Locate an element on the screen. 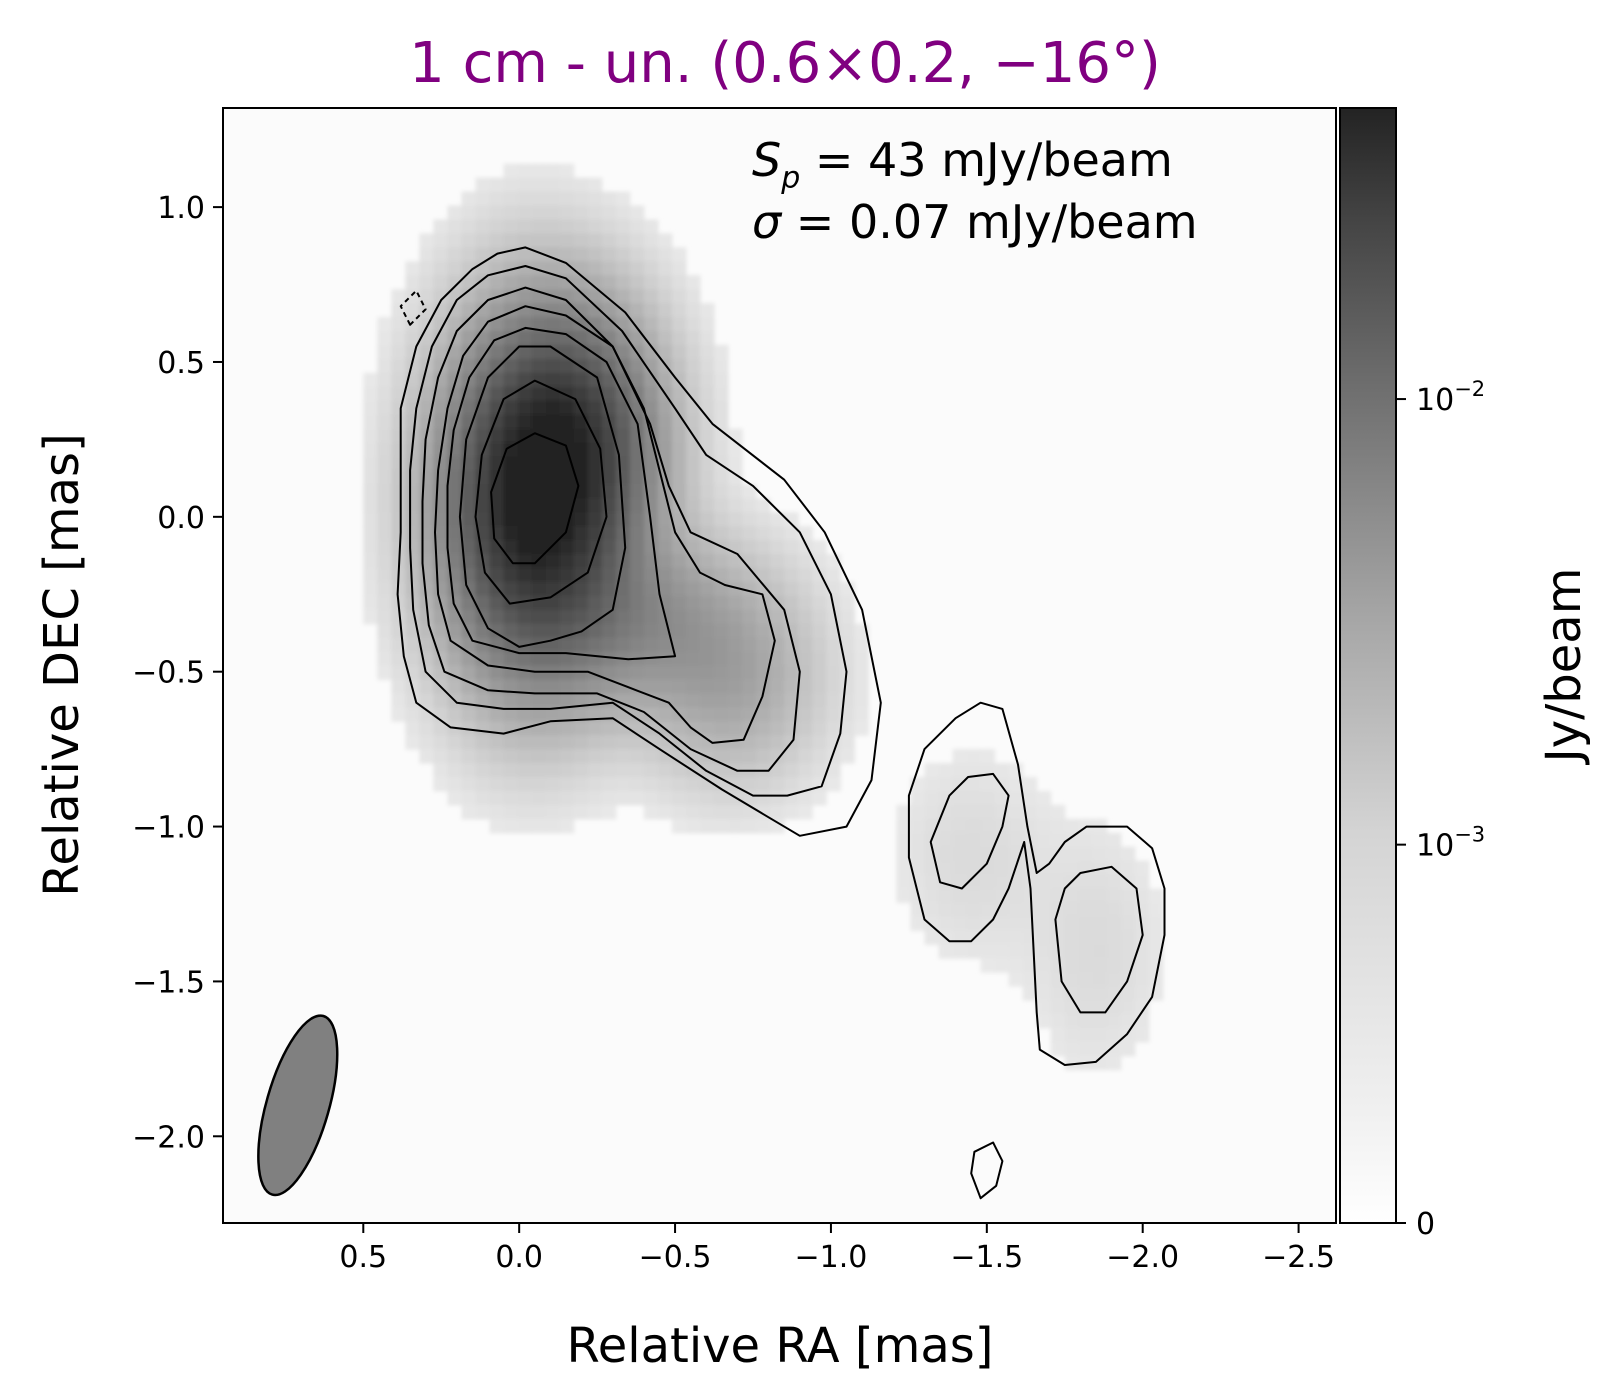 This screenshot has width=1620, height=1396. colorbar-tick-label: 10−2 is located at coordinates (1450, 397).